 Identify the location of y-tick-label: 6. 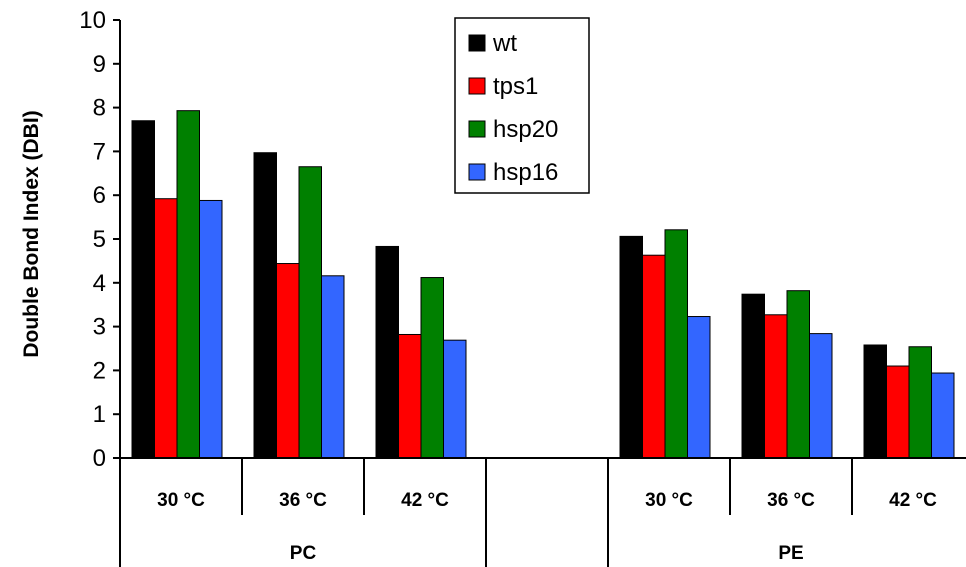
(99, 195).